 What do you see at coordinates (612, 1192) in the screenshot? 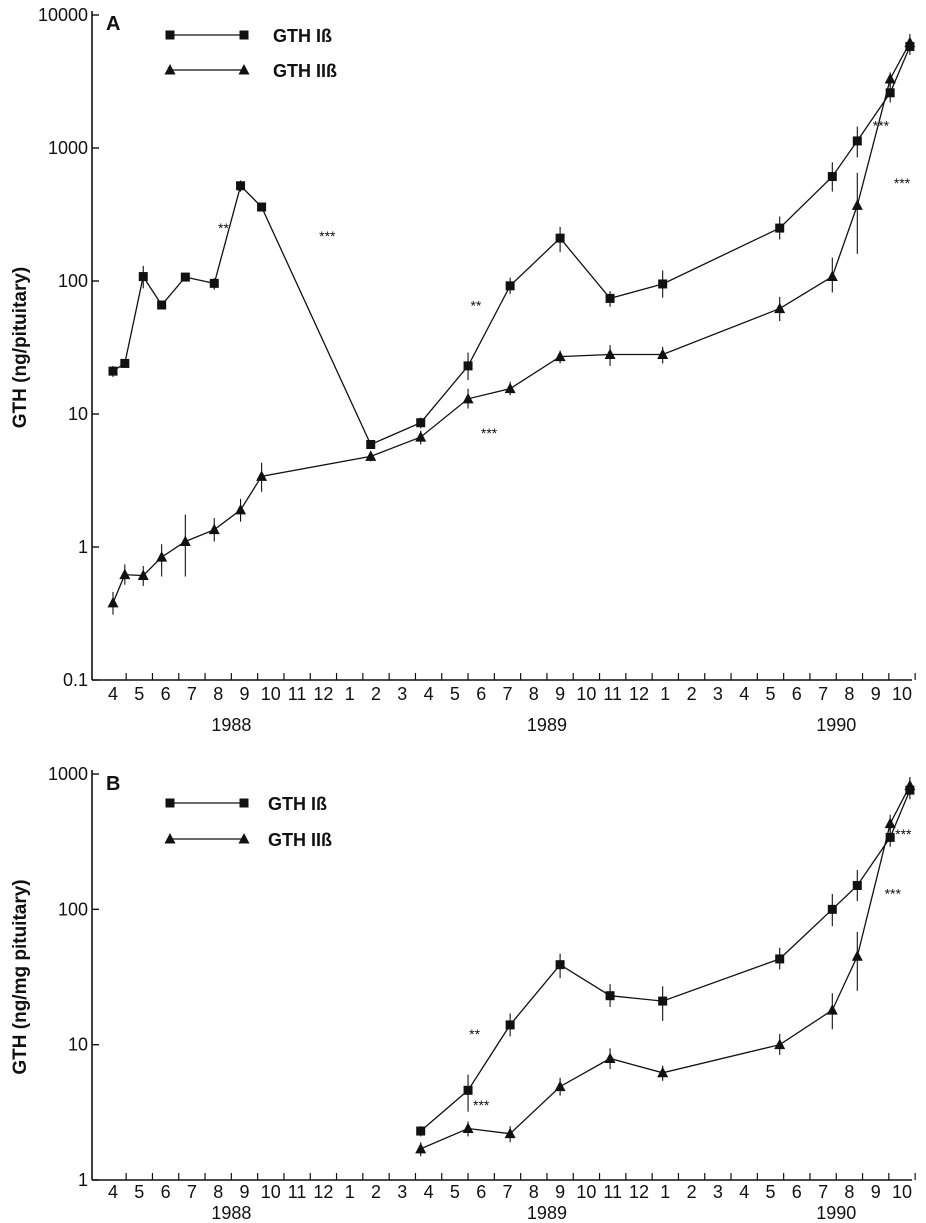
I see `x-tick-label: 11` at bounding box center [612, 1192].